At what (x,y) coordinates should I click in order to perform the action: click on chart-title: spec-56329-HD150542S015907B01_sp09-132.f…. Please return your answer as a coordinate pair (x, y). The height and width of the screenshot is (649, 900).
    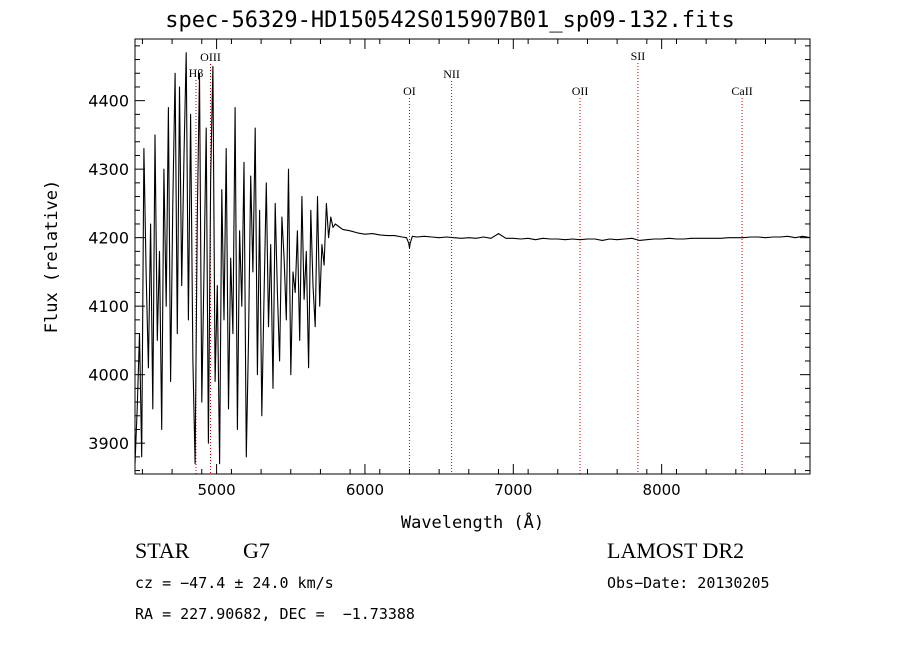
    Looking at the image, I should click on (450, 20).